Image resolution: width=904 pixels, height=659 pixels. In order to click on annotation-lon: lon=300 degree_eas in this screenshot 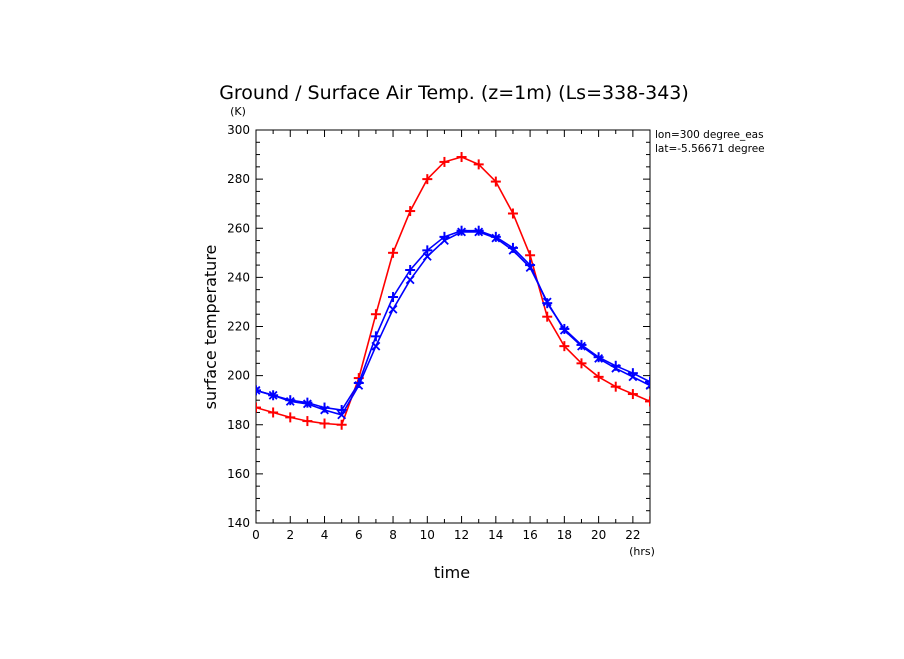, I will do `click(709, 135)`.